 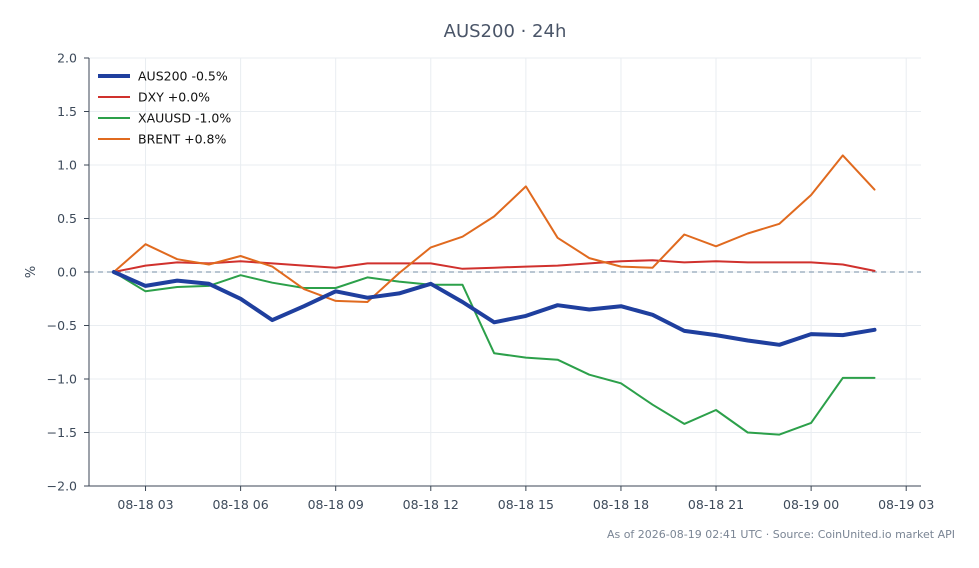 What do you see at coordinates (62, 379) in the screenshot?
I see `y-tick-label: −1.0` at bounding box center [62, 379].